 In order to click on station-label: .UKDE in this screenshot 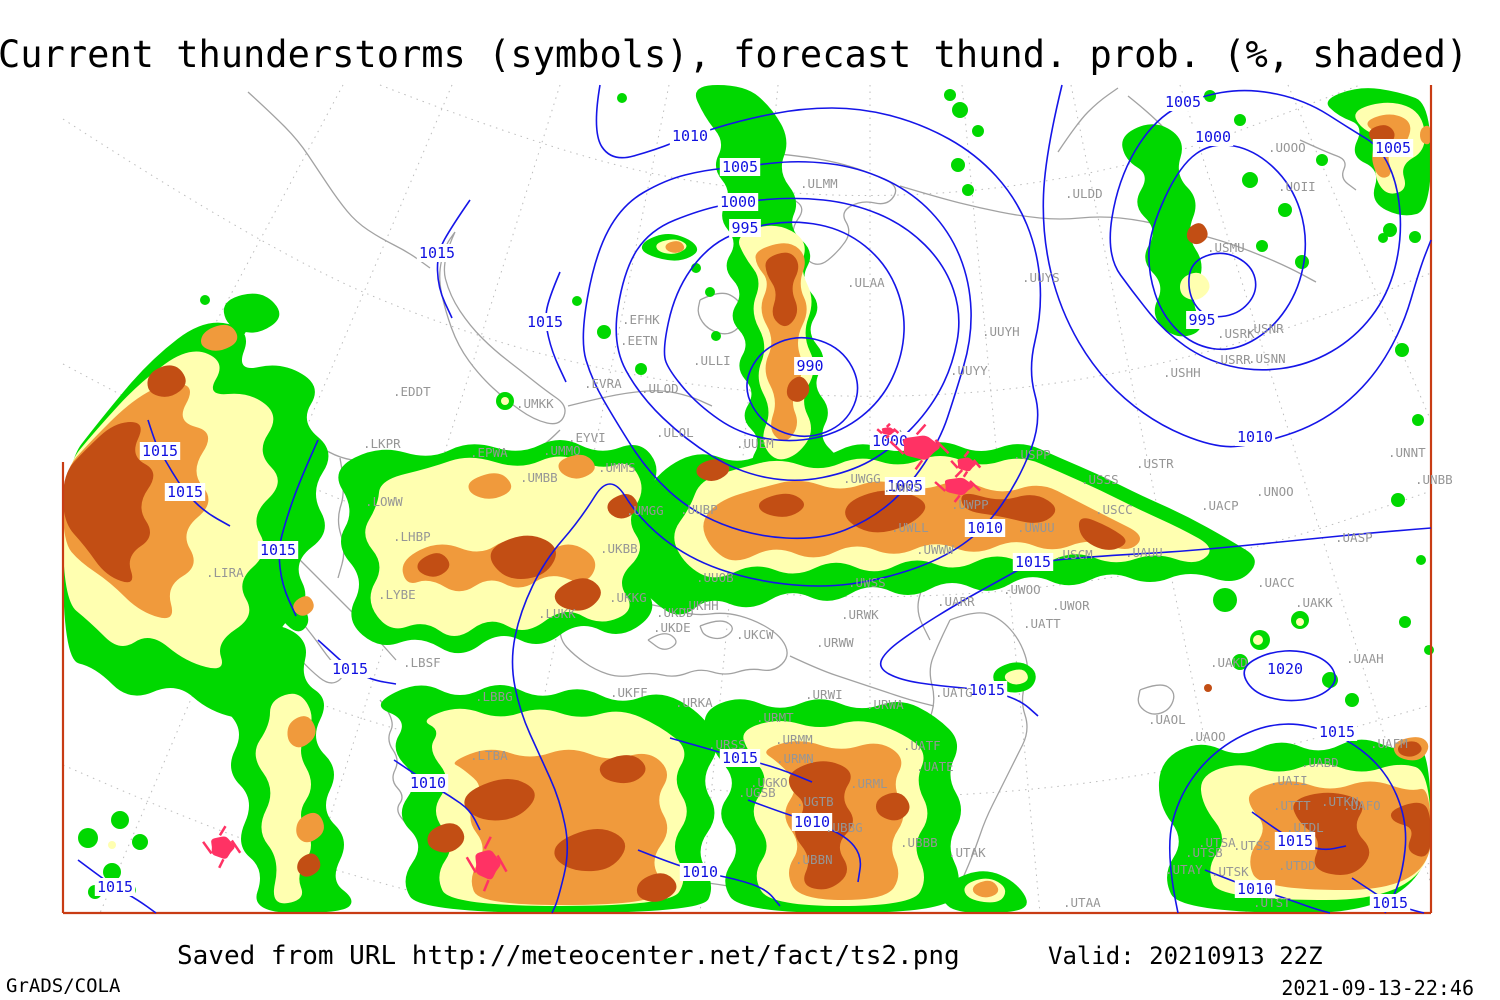, I will do `click(672, 627)`.